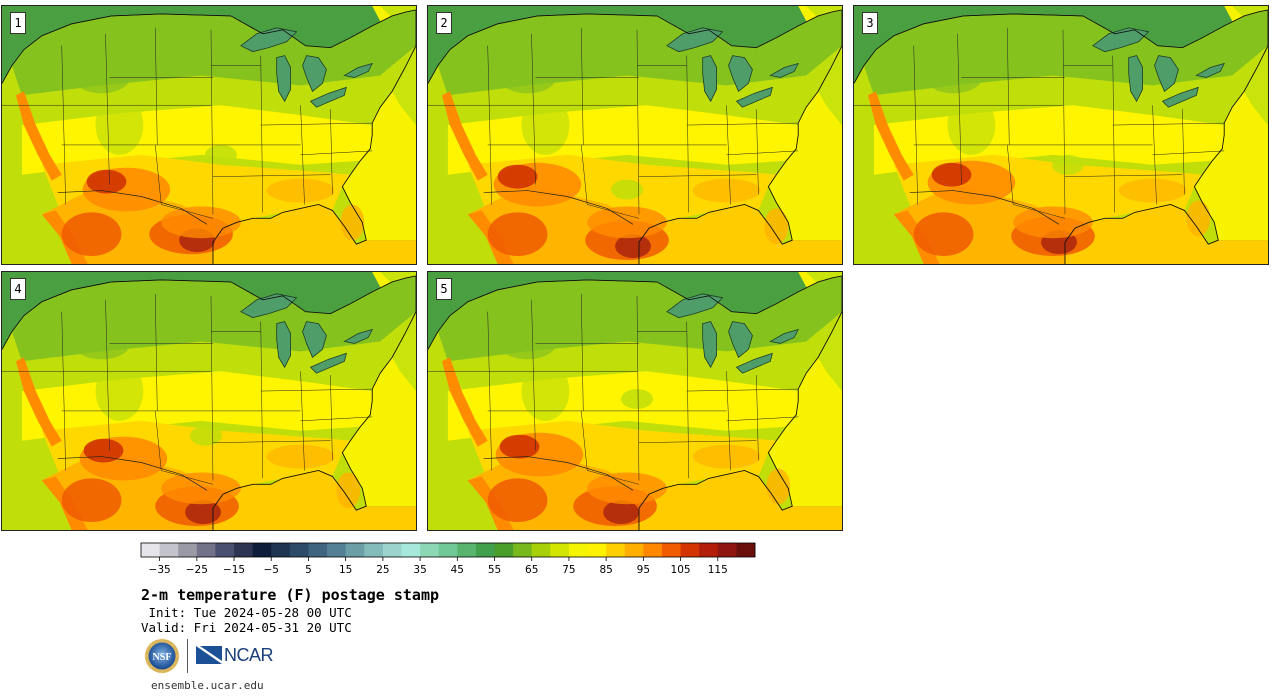  Describe the element at coordinates (444, 23) in the screenshot. I see `panel-label: 2` at that location.